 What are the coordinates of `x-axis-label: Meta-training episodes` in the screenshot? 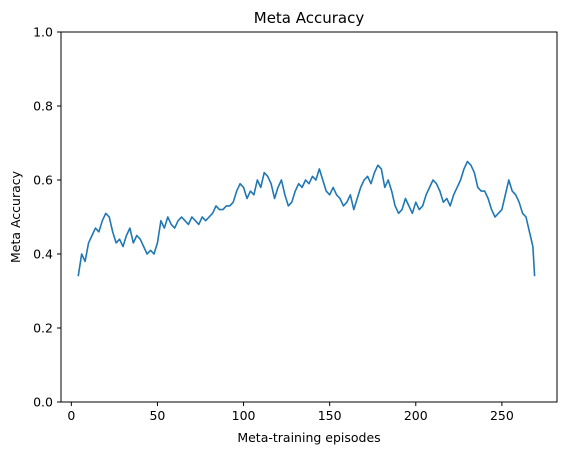 It's located at (308, 437).